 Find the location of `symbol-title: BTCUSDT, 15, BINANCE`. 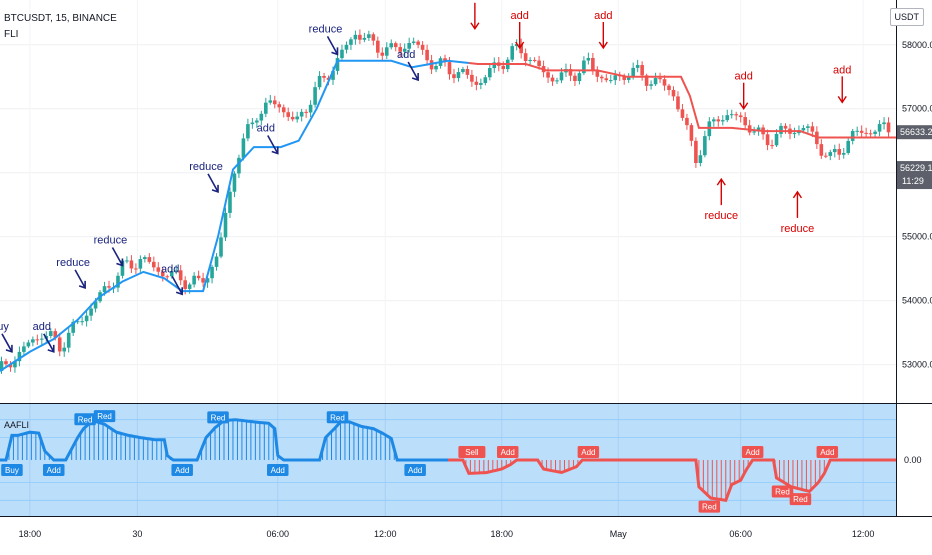

symbol-title: BTCUSDT, 15, BINANCE is located at coordinates (60, 18).